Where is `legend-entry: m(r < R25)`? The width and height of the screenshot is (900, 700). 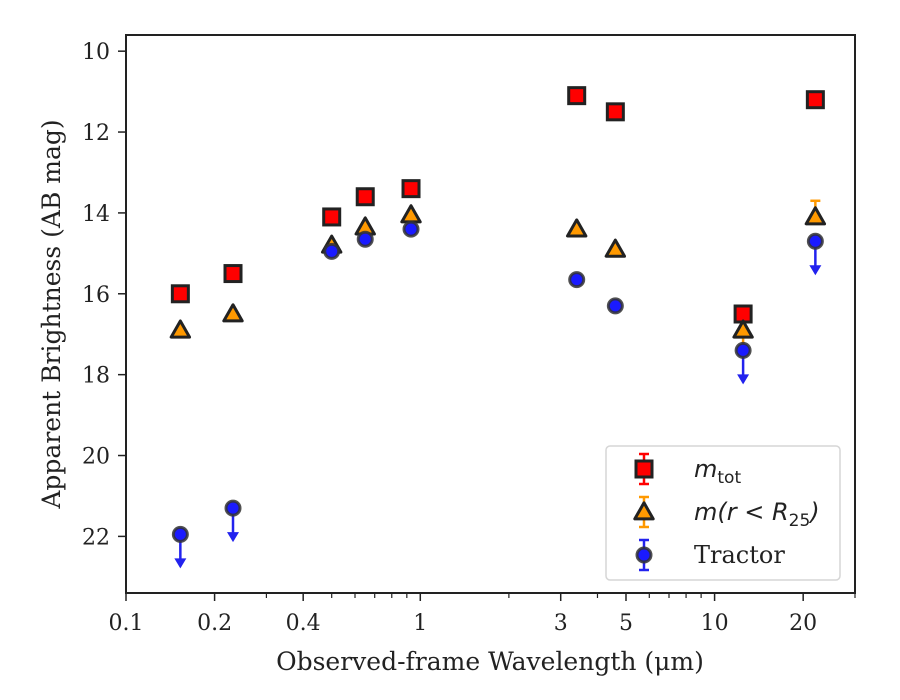
legend-entry: m(r < R25) is located at coordinates (726, 513).